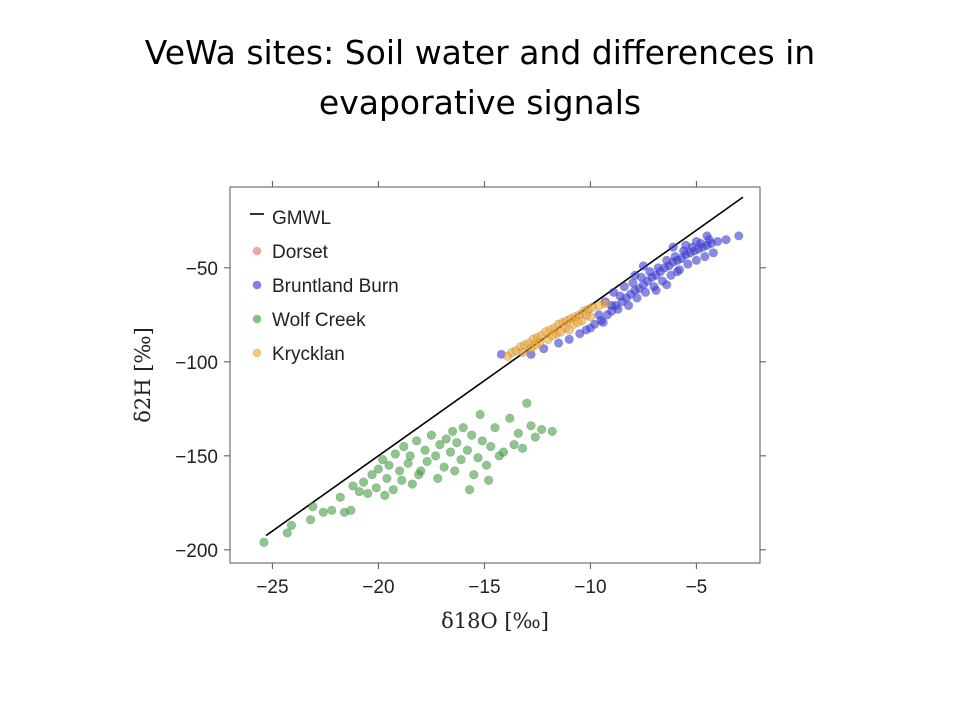 The image size is (960, 720). I want to click on legend-swatch-wolf-creek, so click(257, 319).